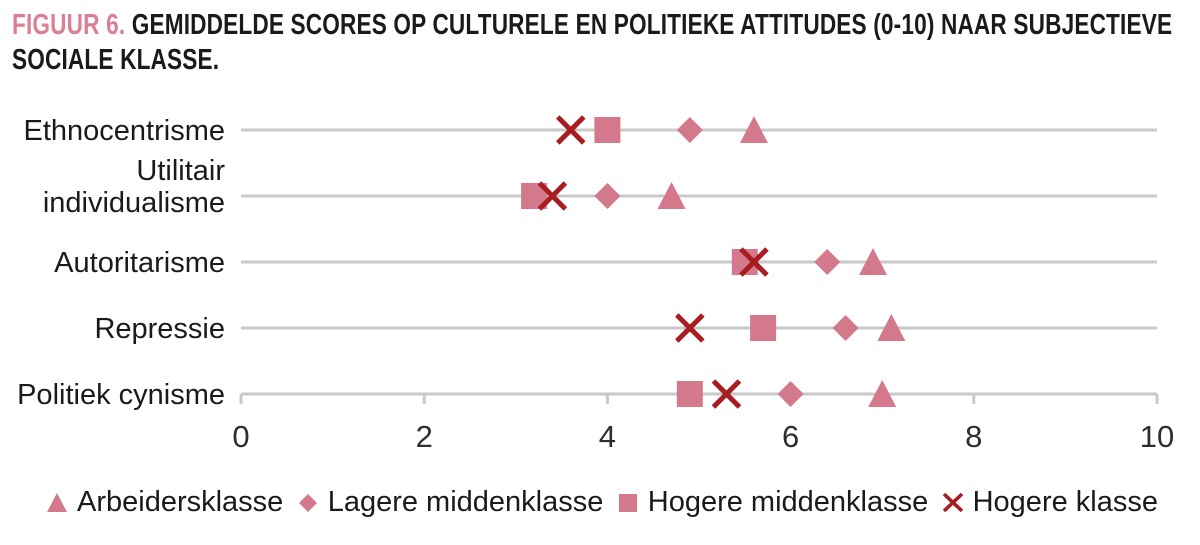 Image resolution: width=1200 pixels, height=545 pixels. I want to click on legend-item: Lagere middenklasse, so click(449, 502).